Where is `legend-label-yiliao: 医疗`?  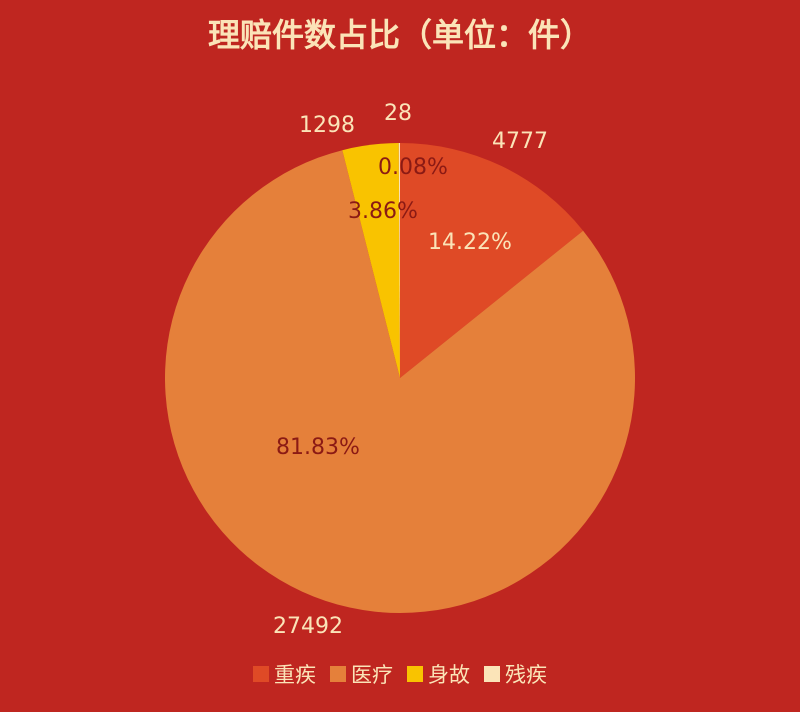
legend-label-yiliao: 医疗 is located at coordinates (372, 675).